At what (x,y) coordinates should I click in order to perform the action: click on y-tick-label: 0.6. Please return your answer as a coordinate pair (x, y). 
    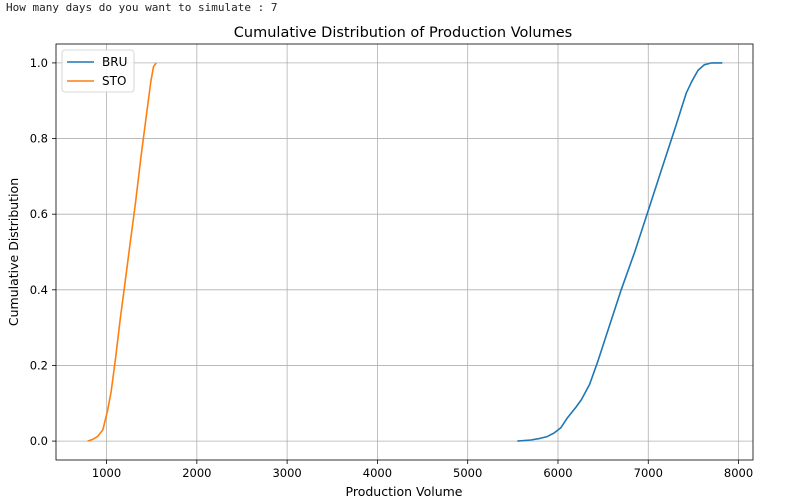
    Looking at the image, I should click on (39, 214).